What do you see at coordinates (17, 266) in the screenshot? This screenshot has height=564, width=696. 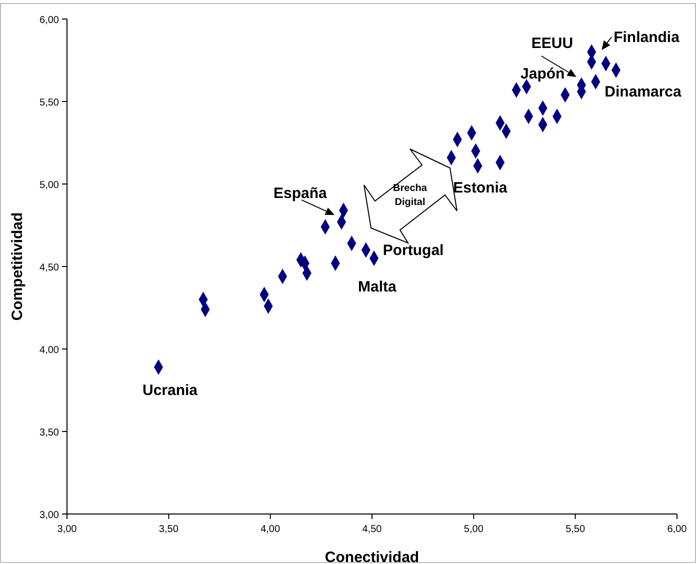 I see `y-axis-title: Competitividad` at bounding box center [17, 266].